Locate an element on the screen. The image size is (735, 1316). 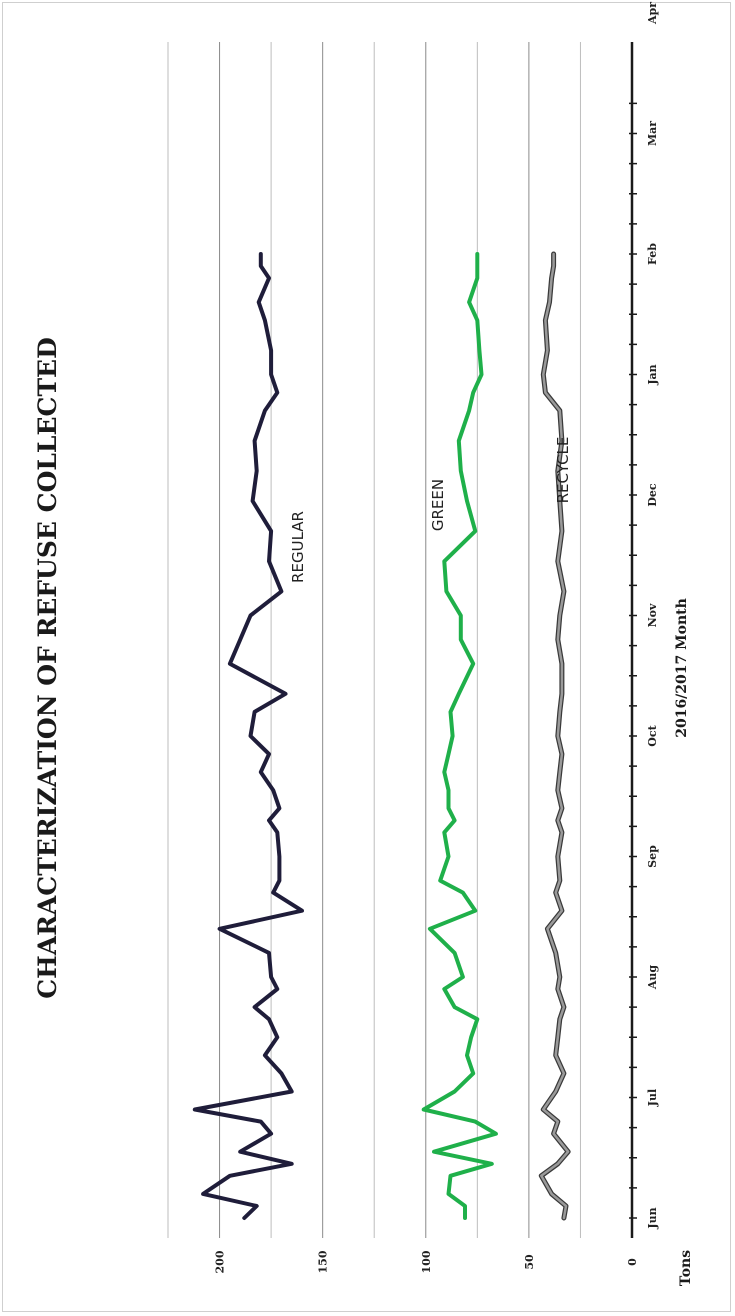
series-labels: REGULAR GREEN RECYCLE is located at coordinates (430, 510).